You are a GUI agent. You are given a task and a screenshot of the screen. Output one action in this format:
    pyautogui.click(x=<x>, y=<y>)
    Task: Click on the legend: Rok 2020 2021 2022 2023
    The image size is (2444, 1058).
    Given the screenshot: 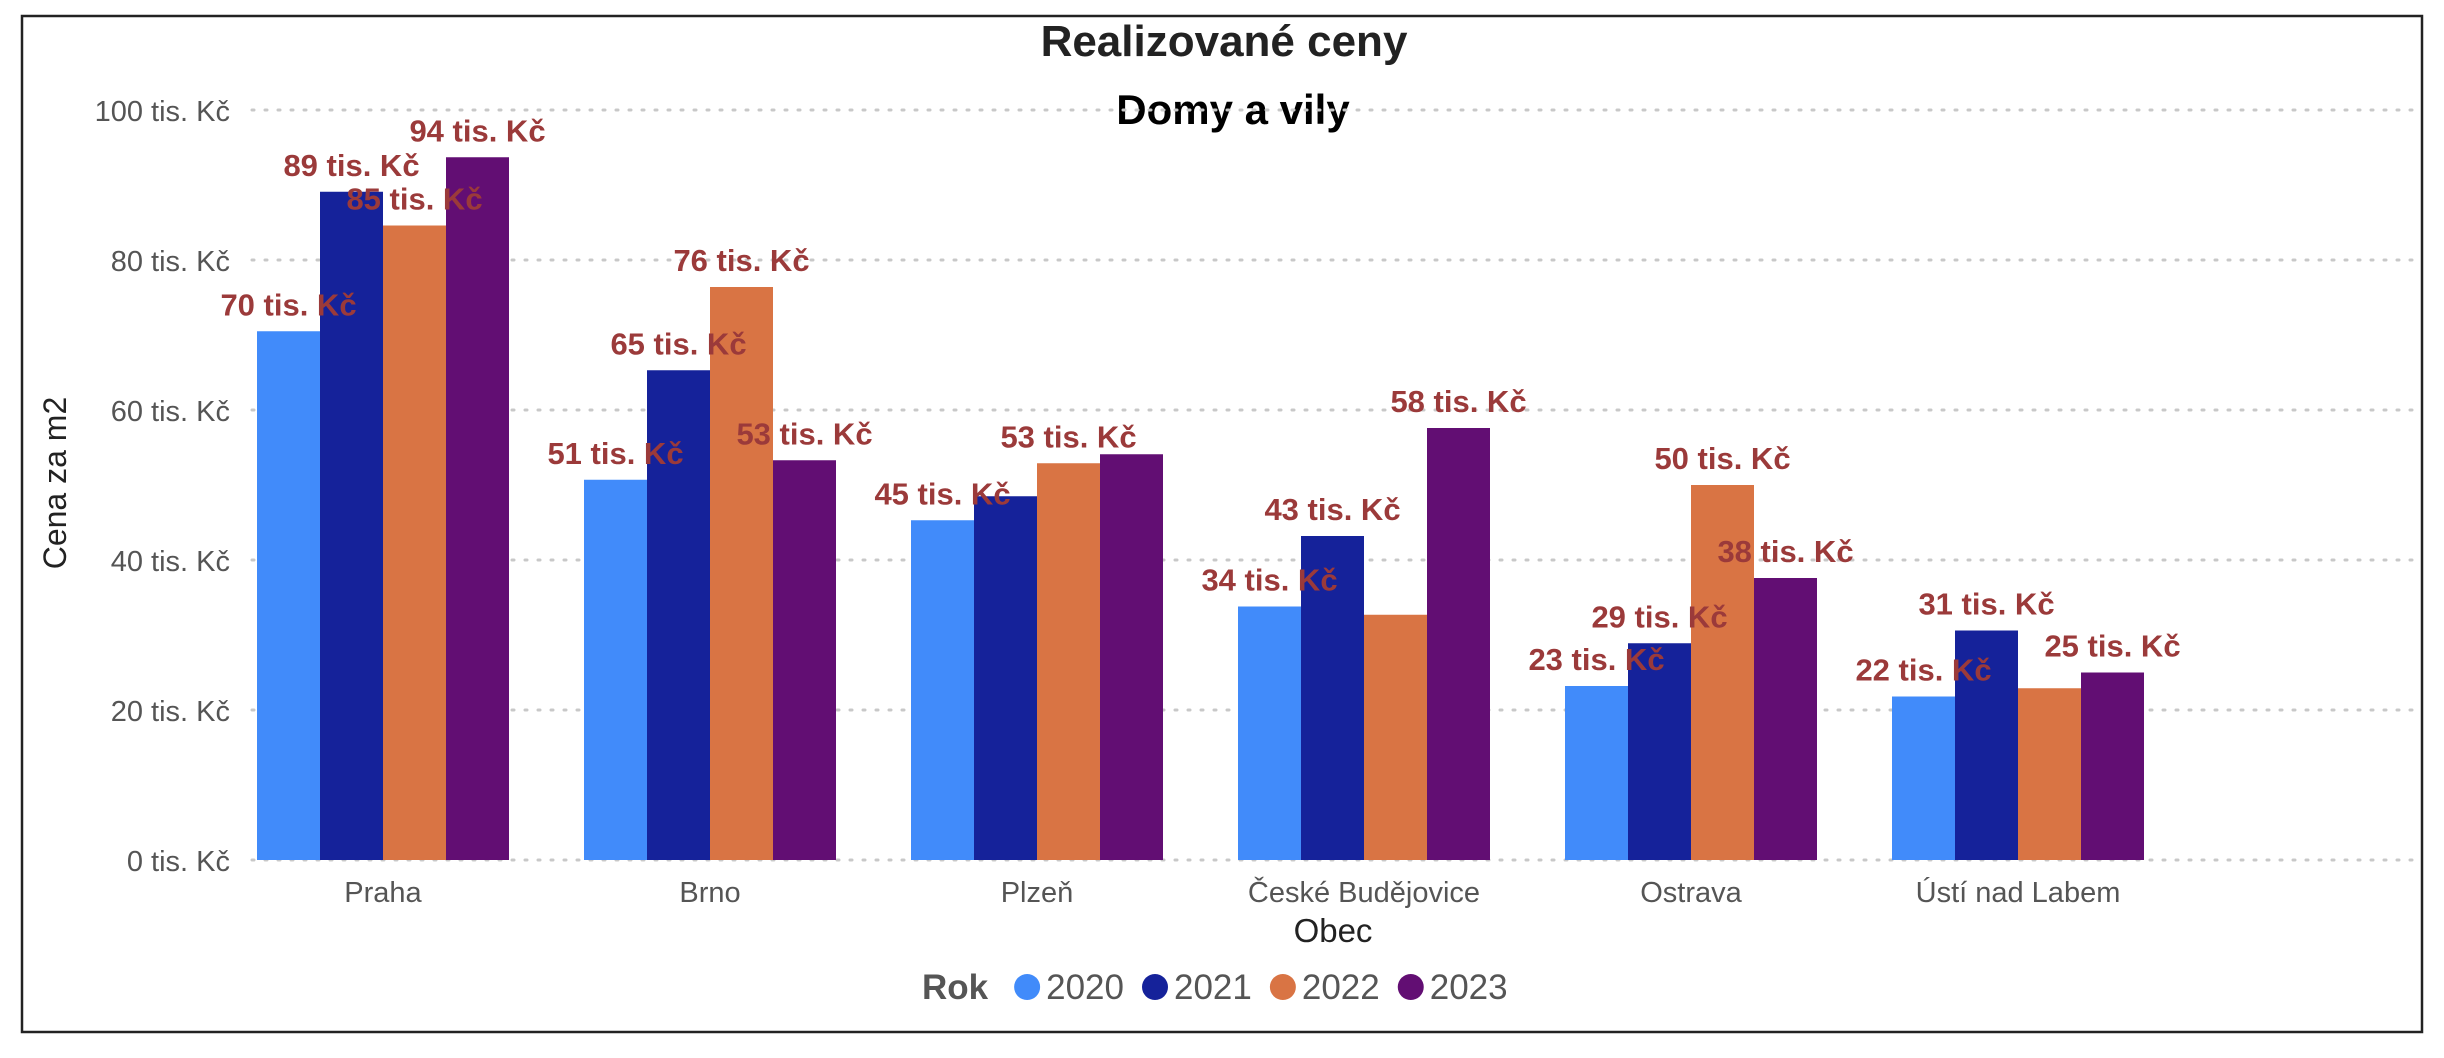 What is the action you would take?
    pyautogui.click(x=1215, y=987)
    